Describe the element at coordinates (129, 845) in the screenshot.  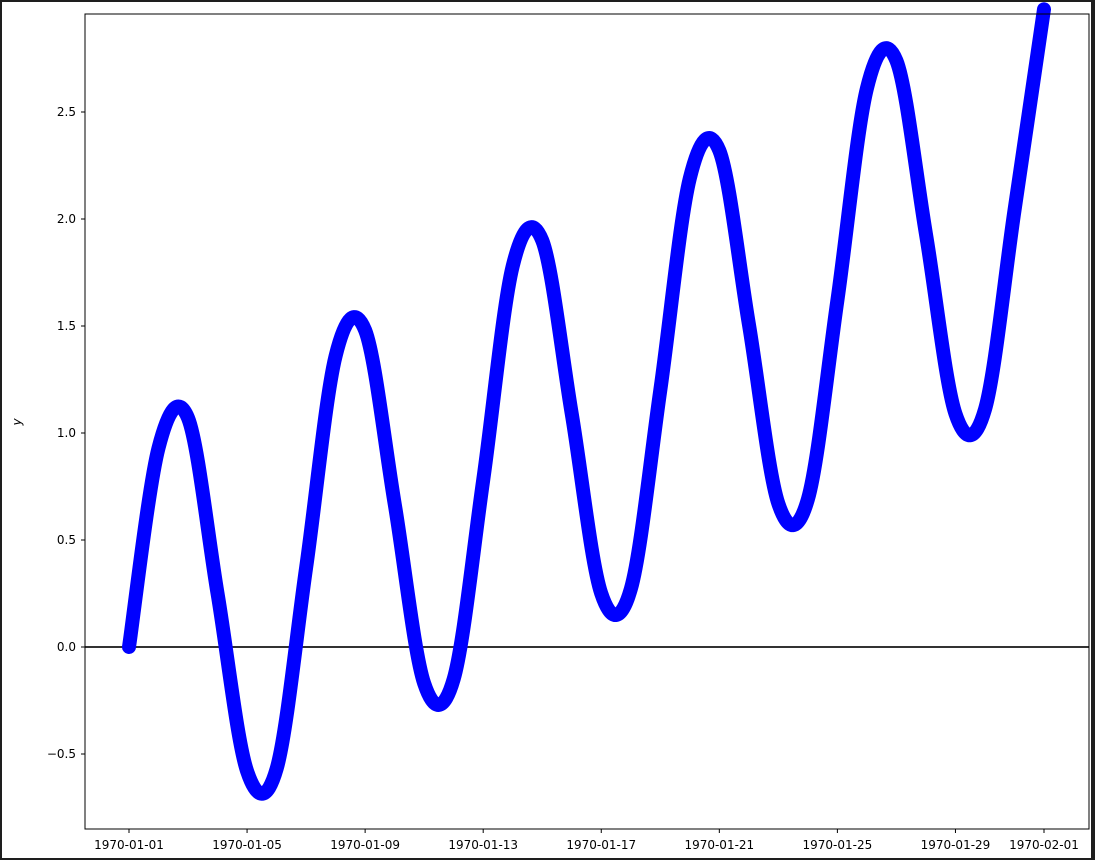
I see `x-tick-label: 1970-01-01` at that location.